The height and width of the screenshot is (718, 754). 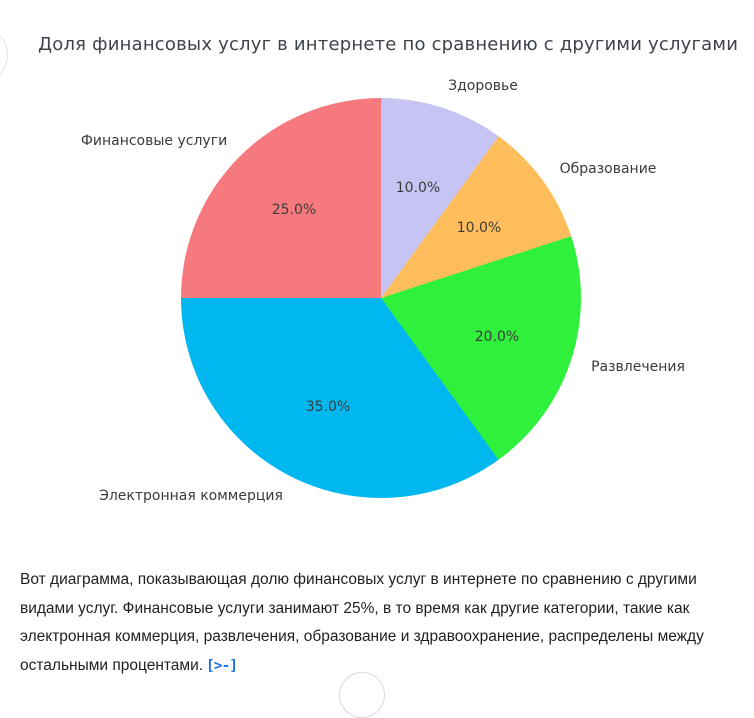 I want to click on slice-category-label: Здоровье, so click(x=483, y=86).